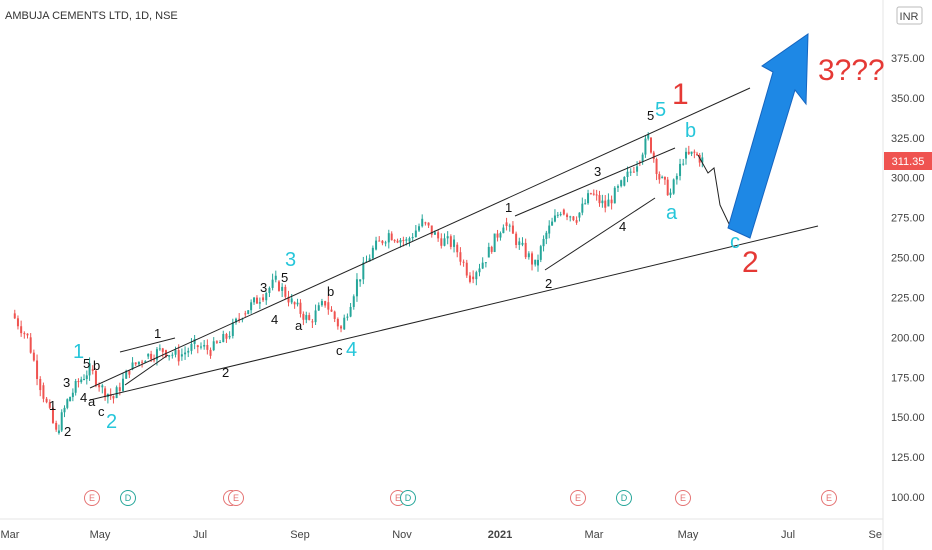 The height and width of the screenshot is (550, 932). Describe the element at coordinates (908, 59) in the screenshot. I see `y-tick-label: 375.00` at that location.